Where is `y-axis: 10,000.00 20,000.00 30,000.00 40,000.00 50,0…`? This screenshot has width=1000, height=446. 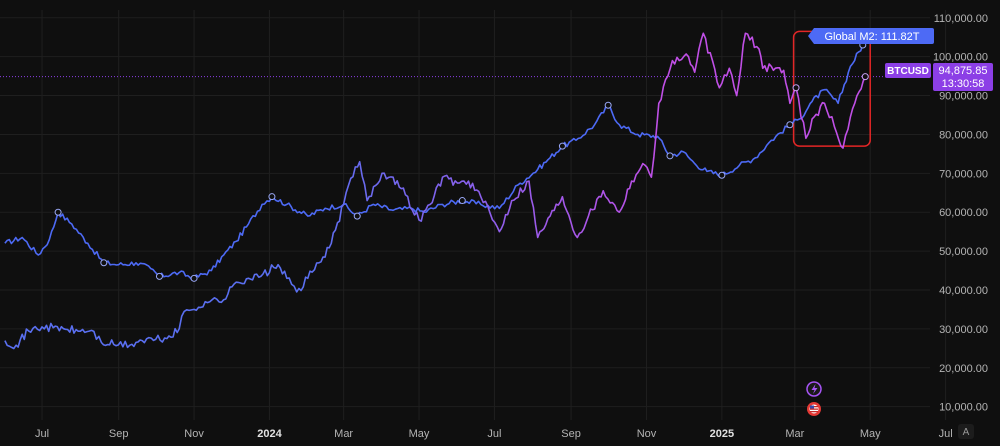
y-axis: 10,000.00 20,000.00 30,000.00 40,000.00 50,0… is located at coordinates (960, 213).